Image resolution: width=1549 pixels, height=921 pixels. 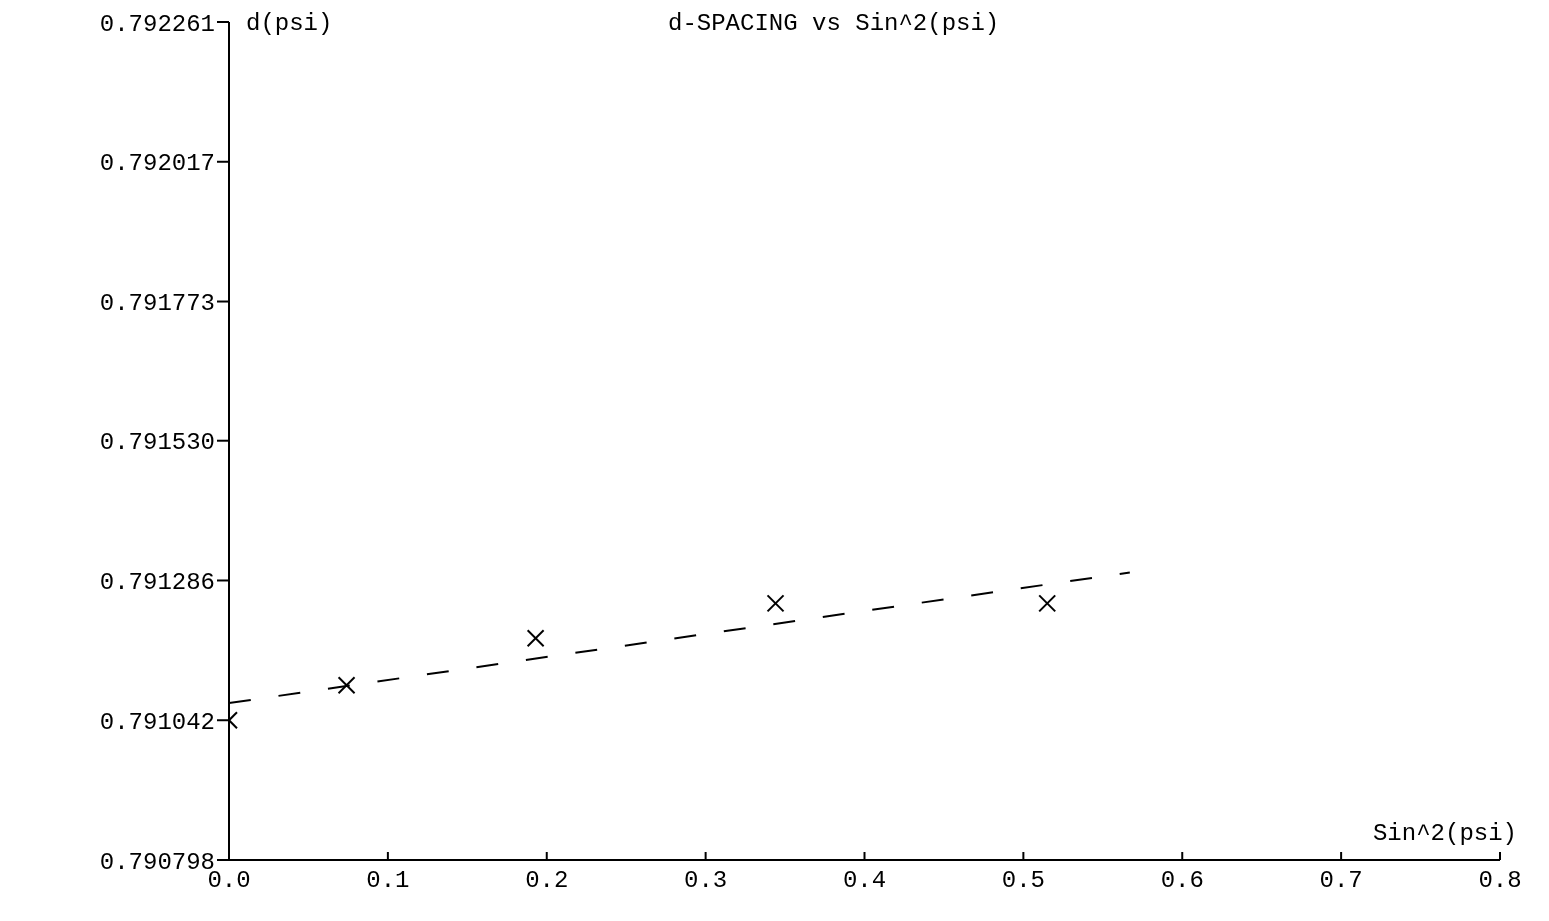 What do you see at coordinates (157, 582) in the screenshot?
I see `y-tick-label: 0.791286` at bounding box center [157, 582].